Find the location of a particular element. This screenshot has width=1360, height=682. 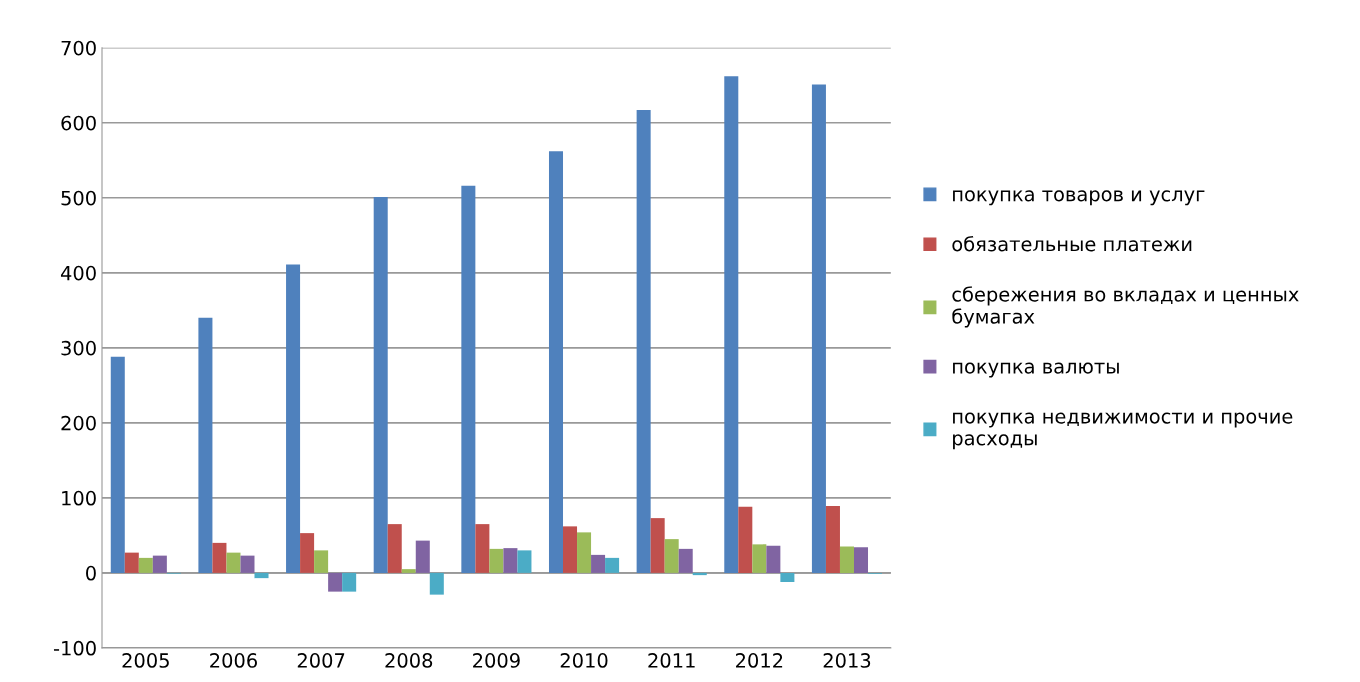

x-tick-label: 2012 is located at coordinates (759, 660).